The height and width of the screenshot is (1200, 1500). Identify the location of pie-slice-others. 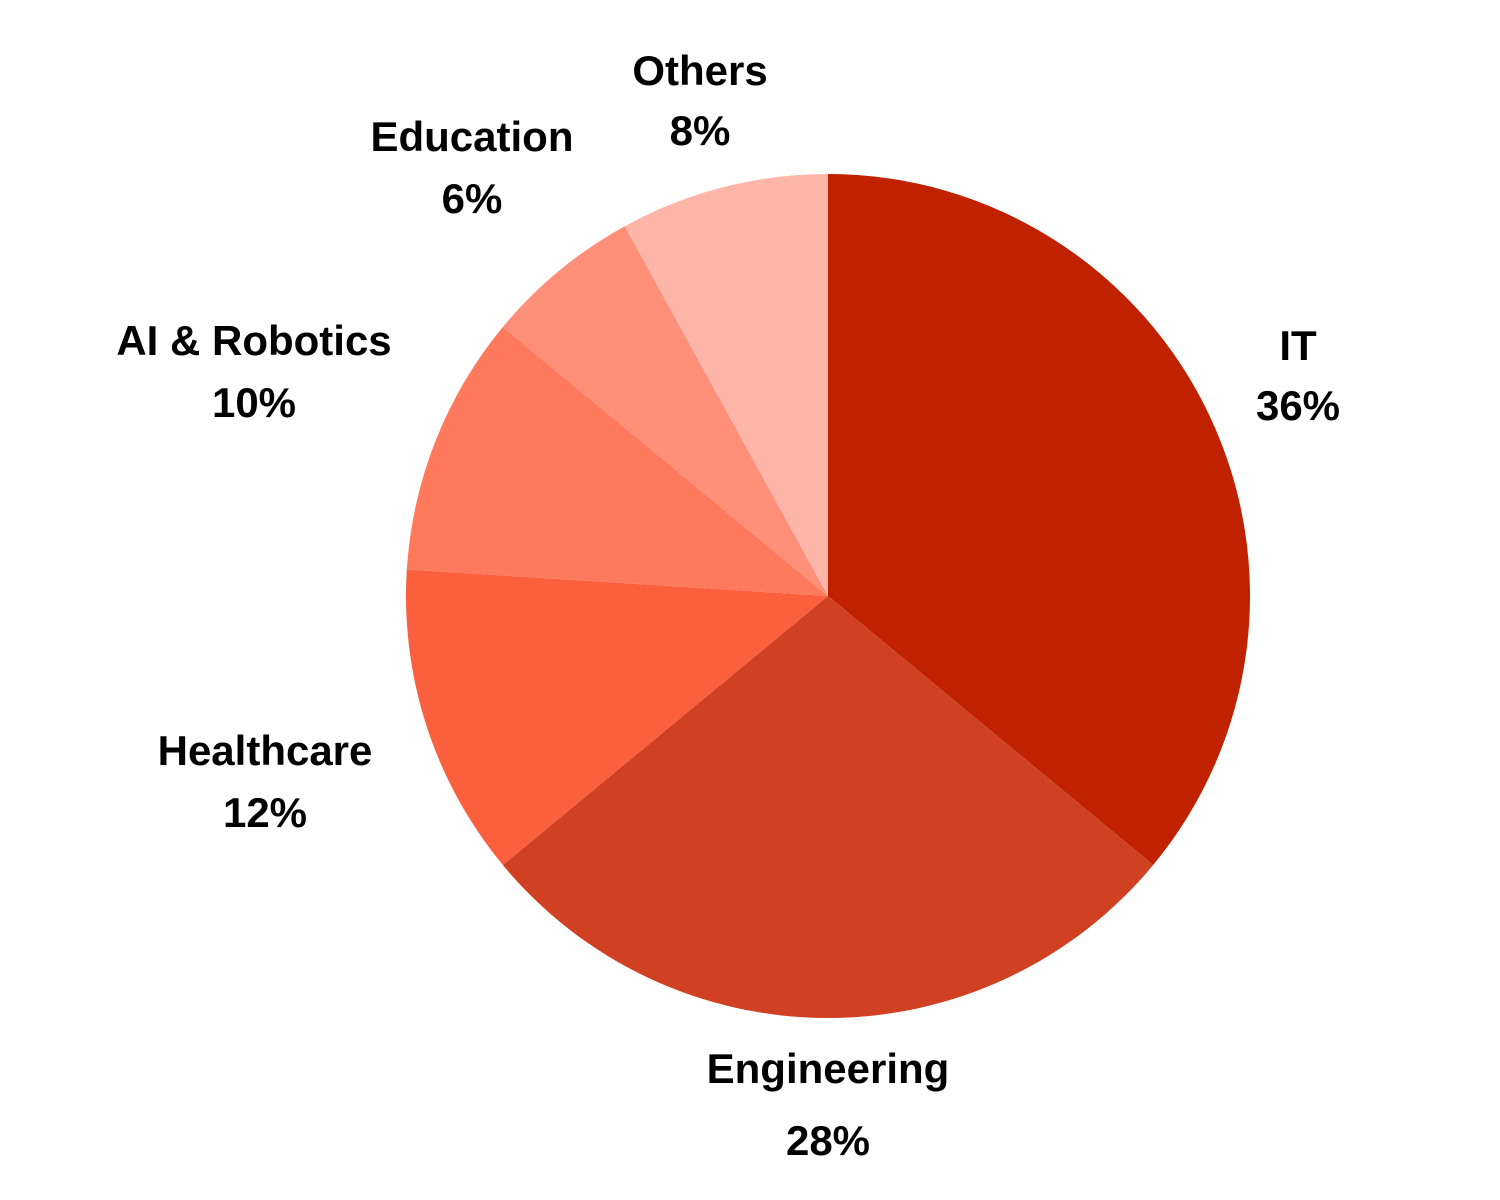
(726, 385).